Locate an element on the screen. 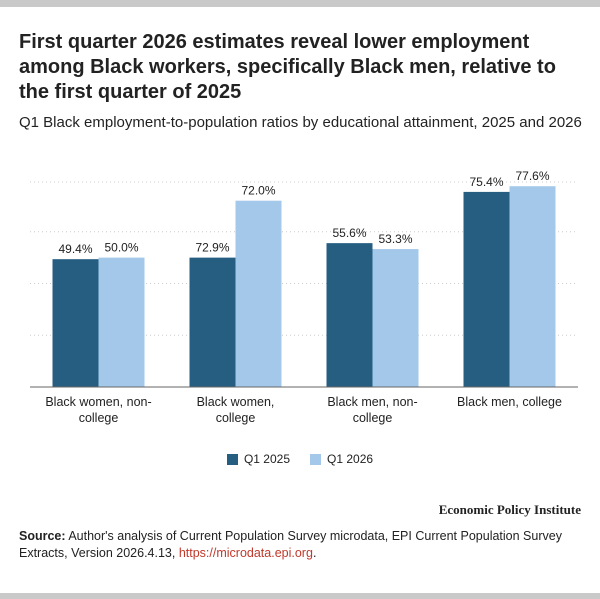 The image size is (600, 599). source-link: https://microdata.epi.org is located at coordinates (245, 553).